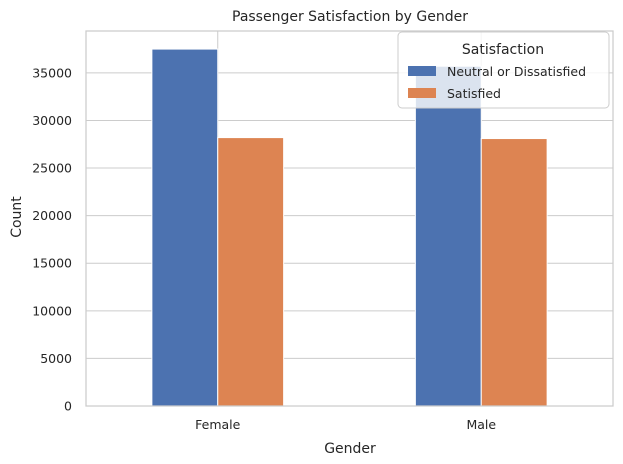  I want to click on legend-label-satisfied: Satisfied, so click(474, 93).